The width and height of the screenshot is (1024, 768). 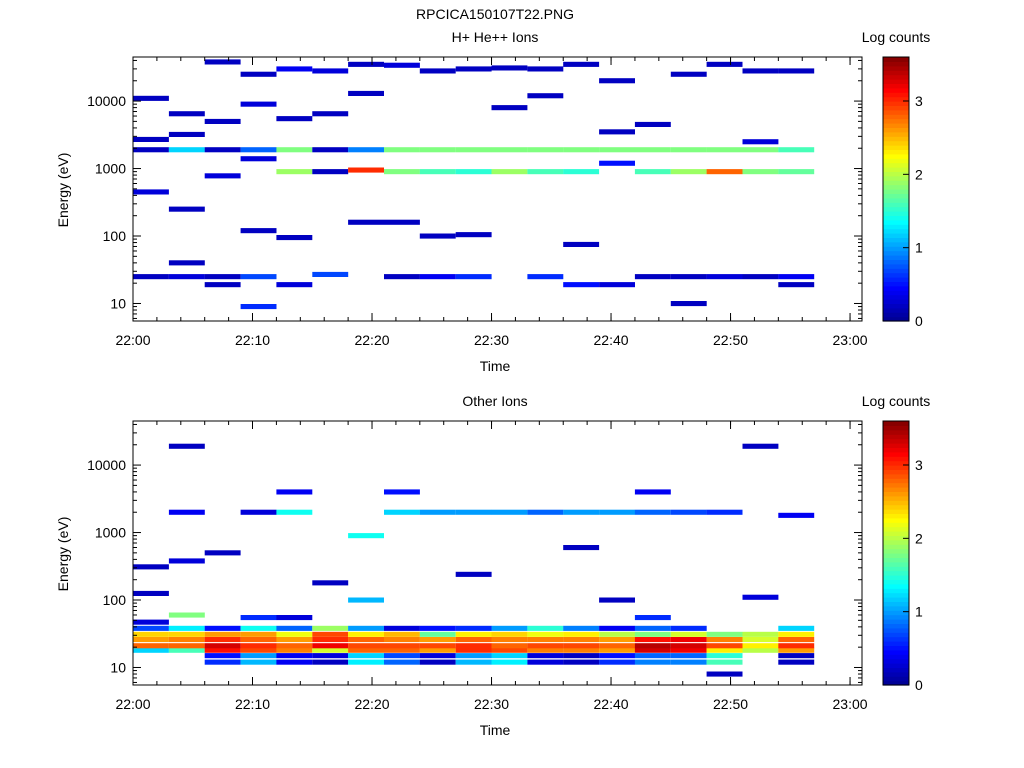 What do you see at coordinates (919, 465) in the screenshot?
I see `colorbar-tick-label: 3` at bounding box center [919, 465].